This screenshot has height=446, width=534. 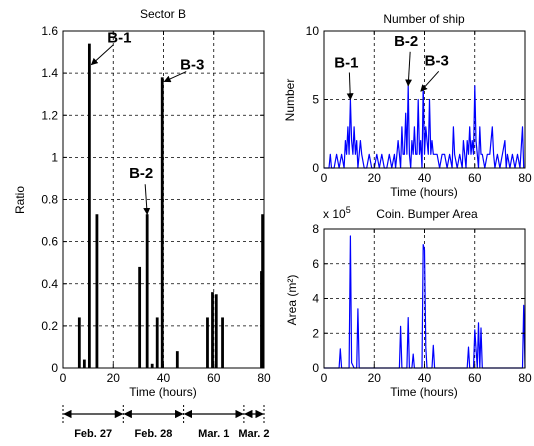 I want to click on sector-b-annotation-label-2: B-3, so click(x=192, y=65).